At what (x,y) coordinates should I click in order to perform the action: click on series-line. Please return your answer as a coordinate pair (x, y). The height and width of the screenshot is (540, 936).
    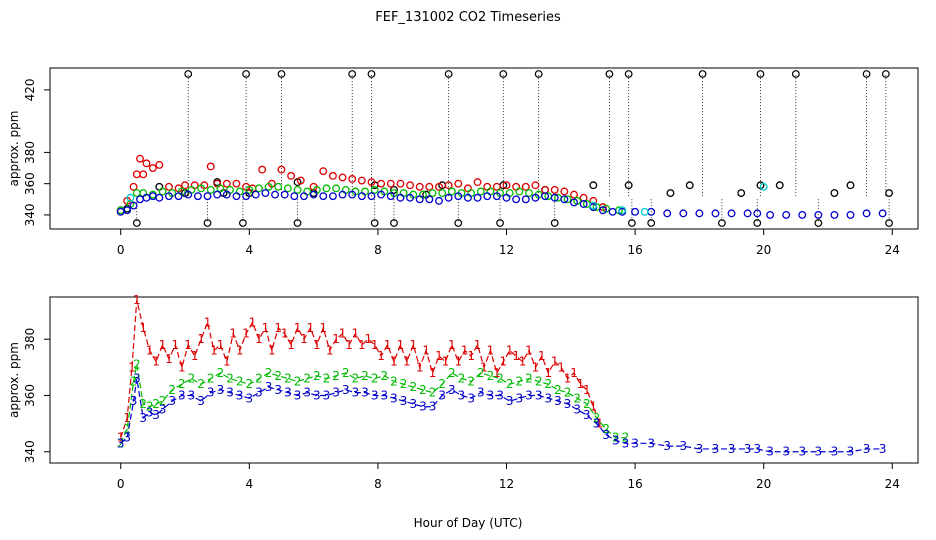
    Looking at the image, I should click on (501, 415).